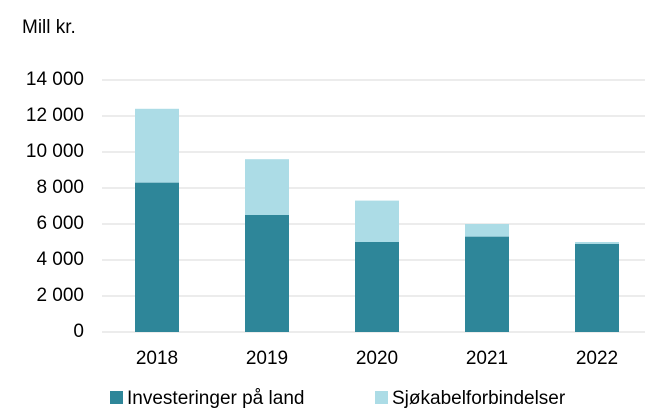 The image size is (649, 410). What do you see at coordinates (215, 398) in the screenshot?
I see `legend-label: Investeringer på land` at bounding box center [215, 398].